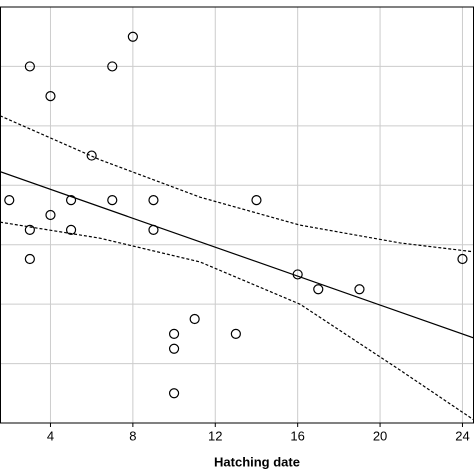  What do you see at coordinates (215, 435) in the screenshot?
I see `x-tick-label: 12` at bounding box center [215, 435].